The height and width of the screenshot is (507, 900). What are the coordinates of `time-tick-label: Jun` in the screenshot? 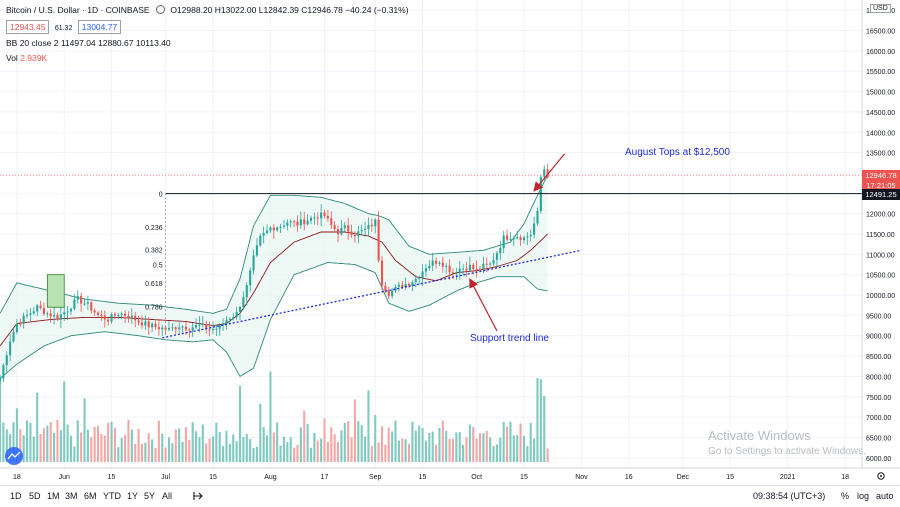 It's located at (64, 477).